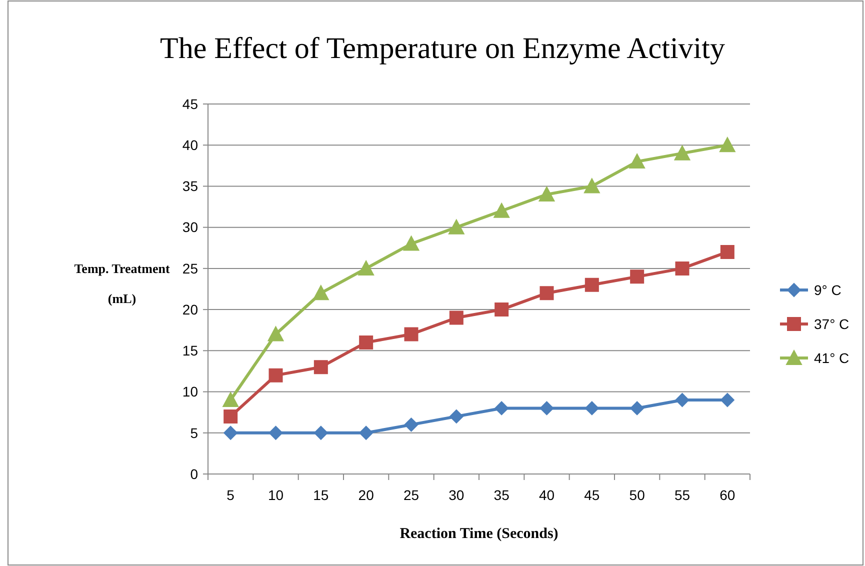 This screenshot has width=865, height=566. Describe the element at coordinates (728, 495) in the screenshot. I see `x-tick-label: 60` at that location.